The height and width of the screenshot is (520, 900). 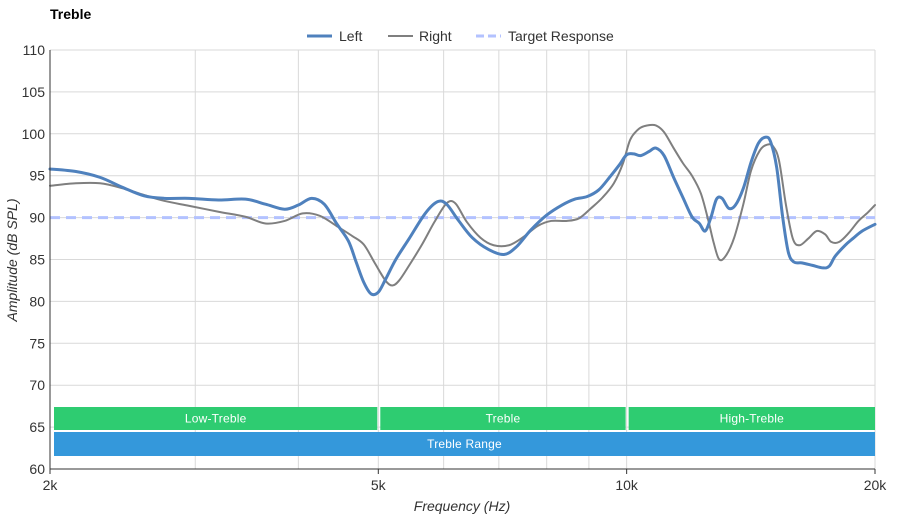 I want to click on y-tick-label: 105, so click(x=34, y=92).